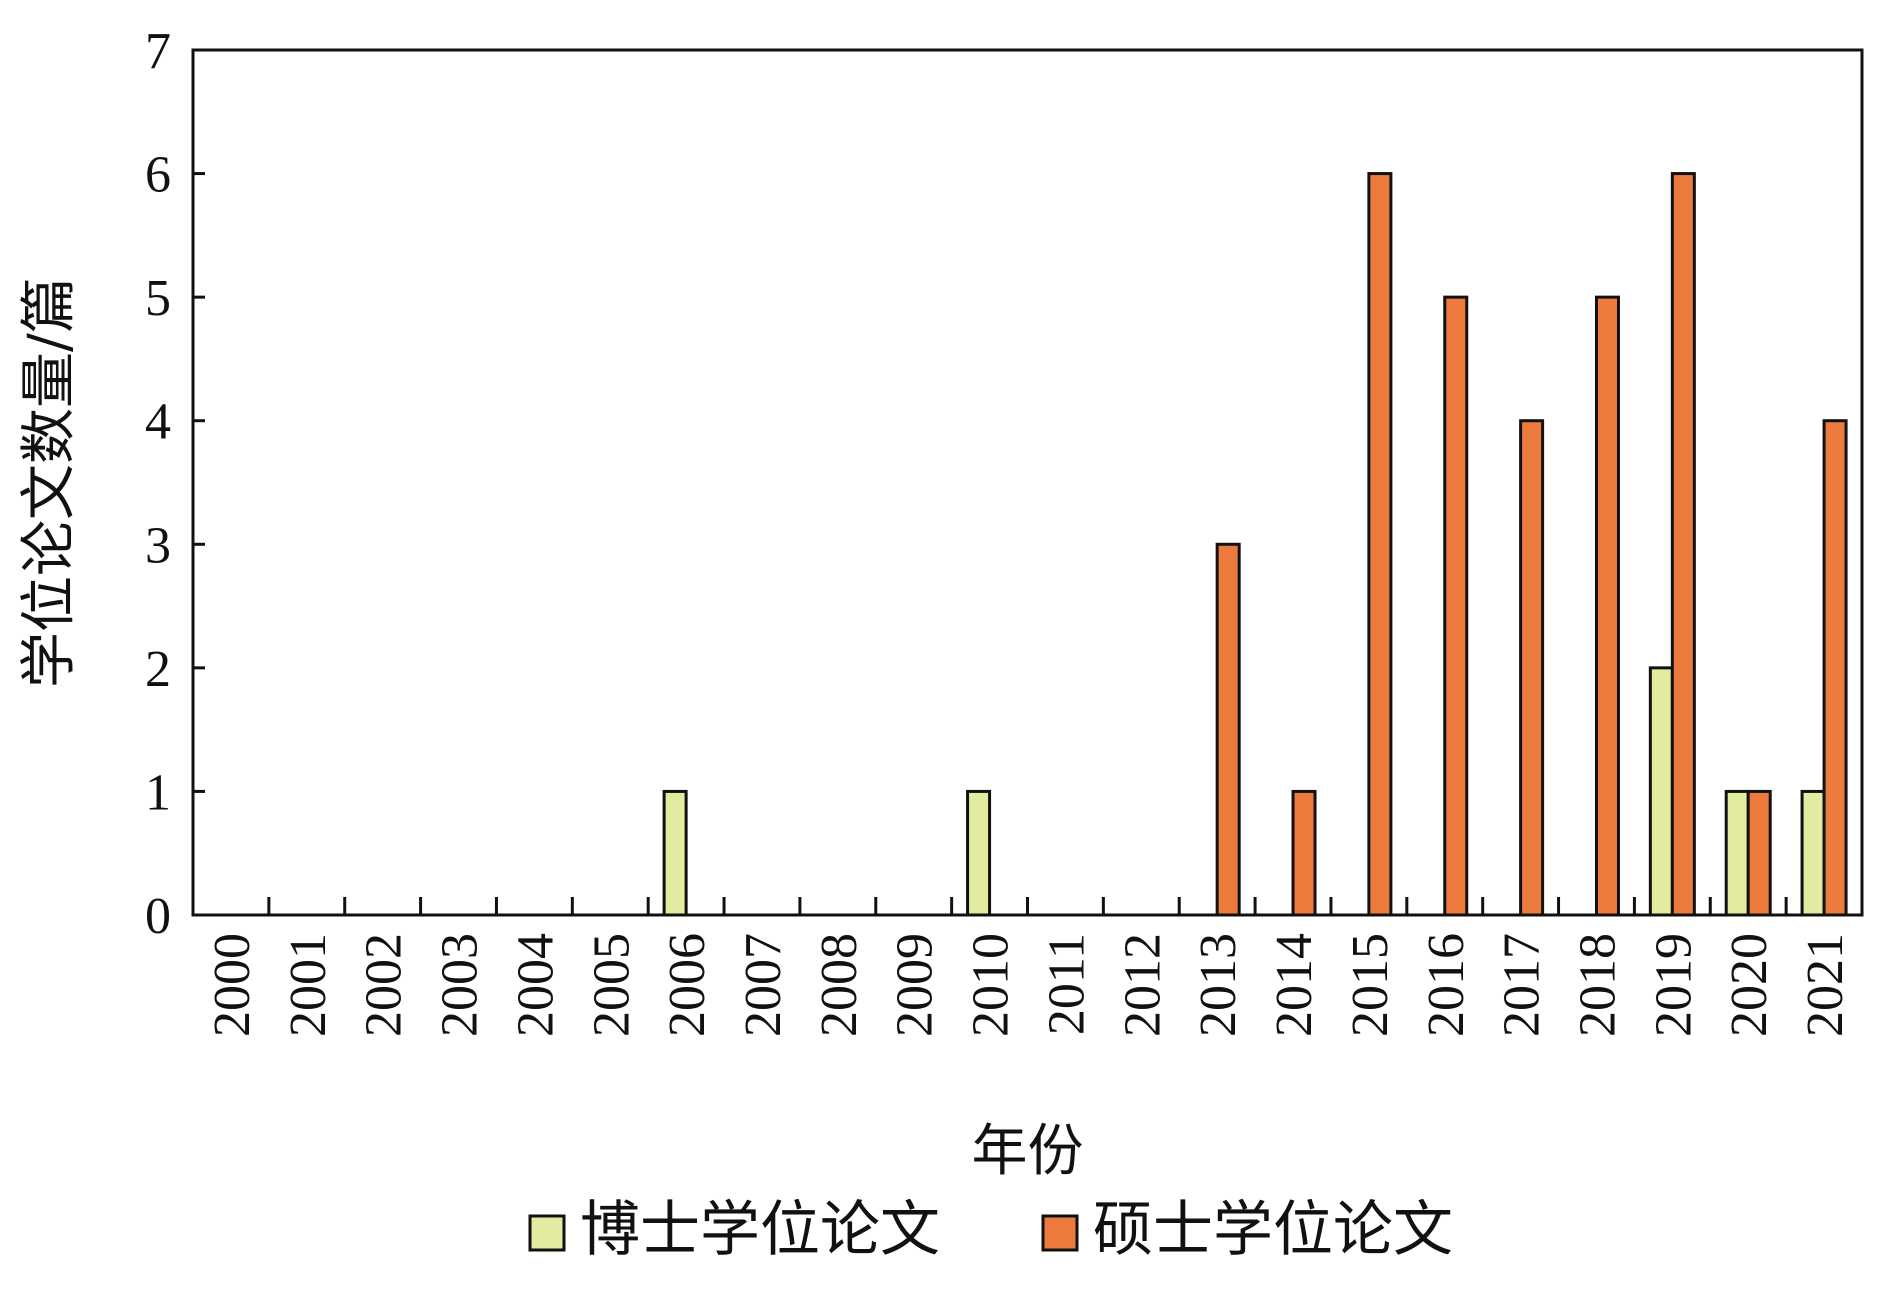  I want to click on bar-doctoral-2021, so click(1813, 853).